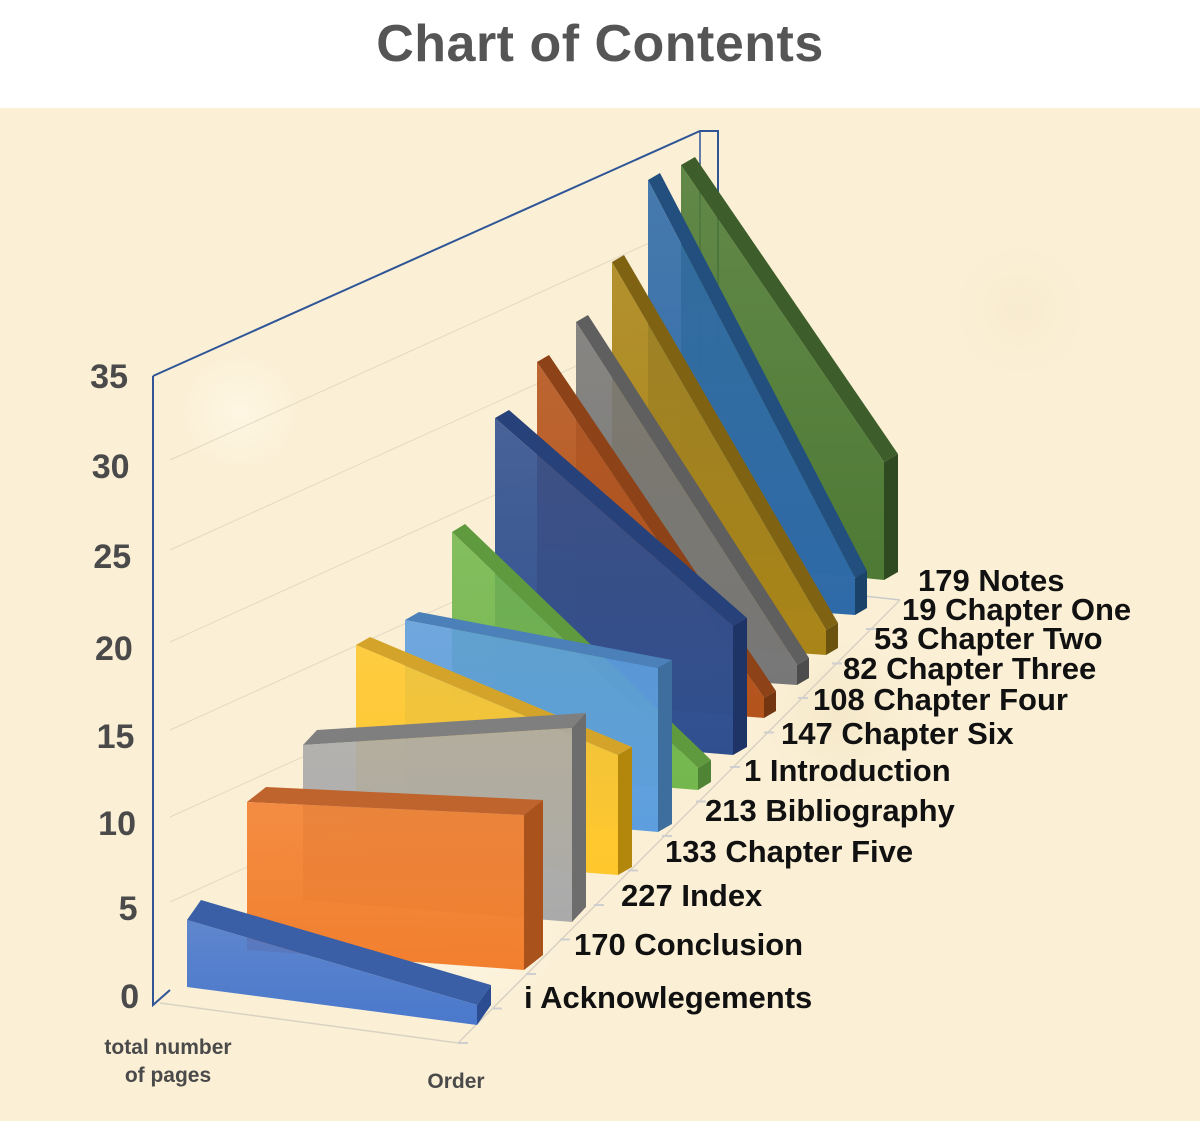 The height and width of the screenshot is (1121, 1200). I want to click on x-axis-label: Order, so click(456, 1081).